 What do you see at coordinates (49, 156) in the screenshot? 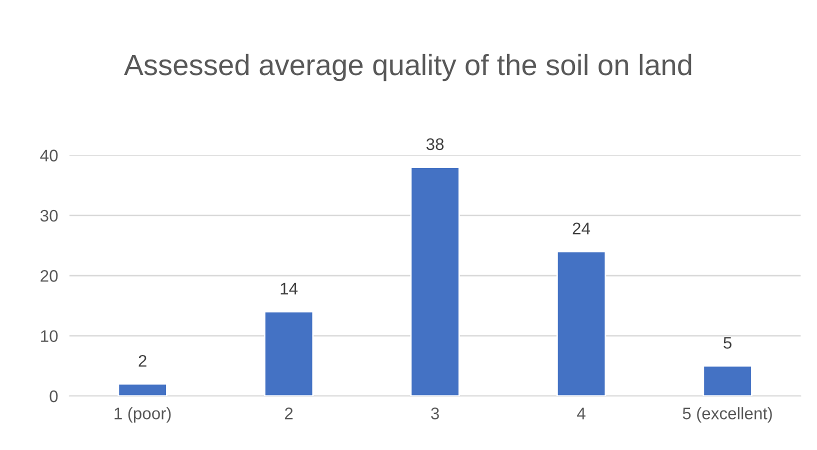
I see `y-tick-label: 40` at bounding box center [49, 156].